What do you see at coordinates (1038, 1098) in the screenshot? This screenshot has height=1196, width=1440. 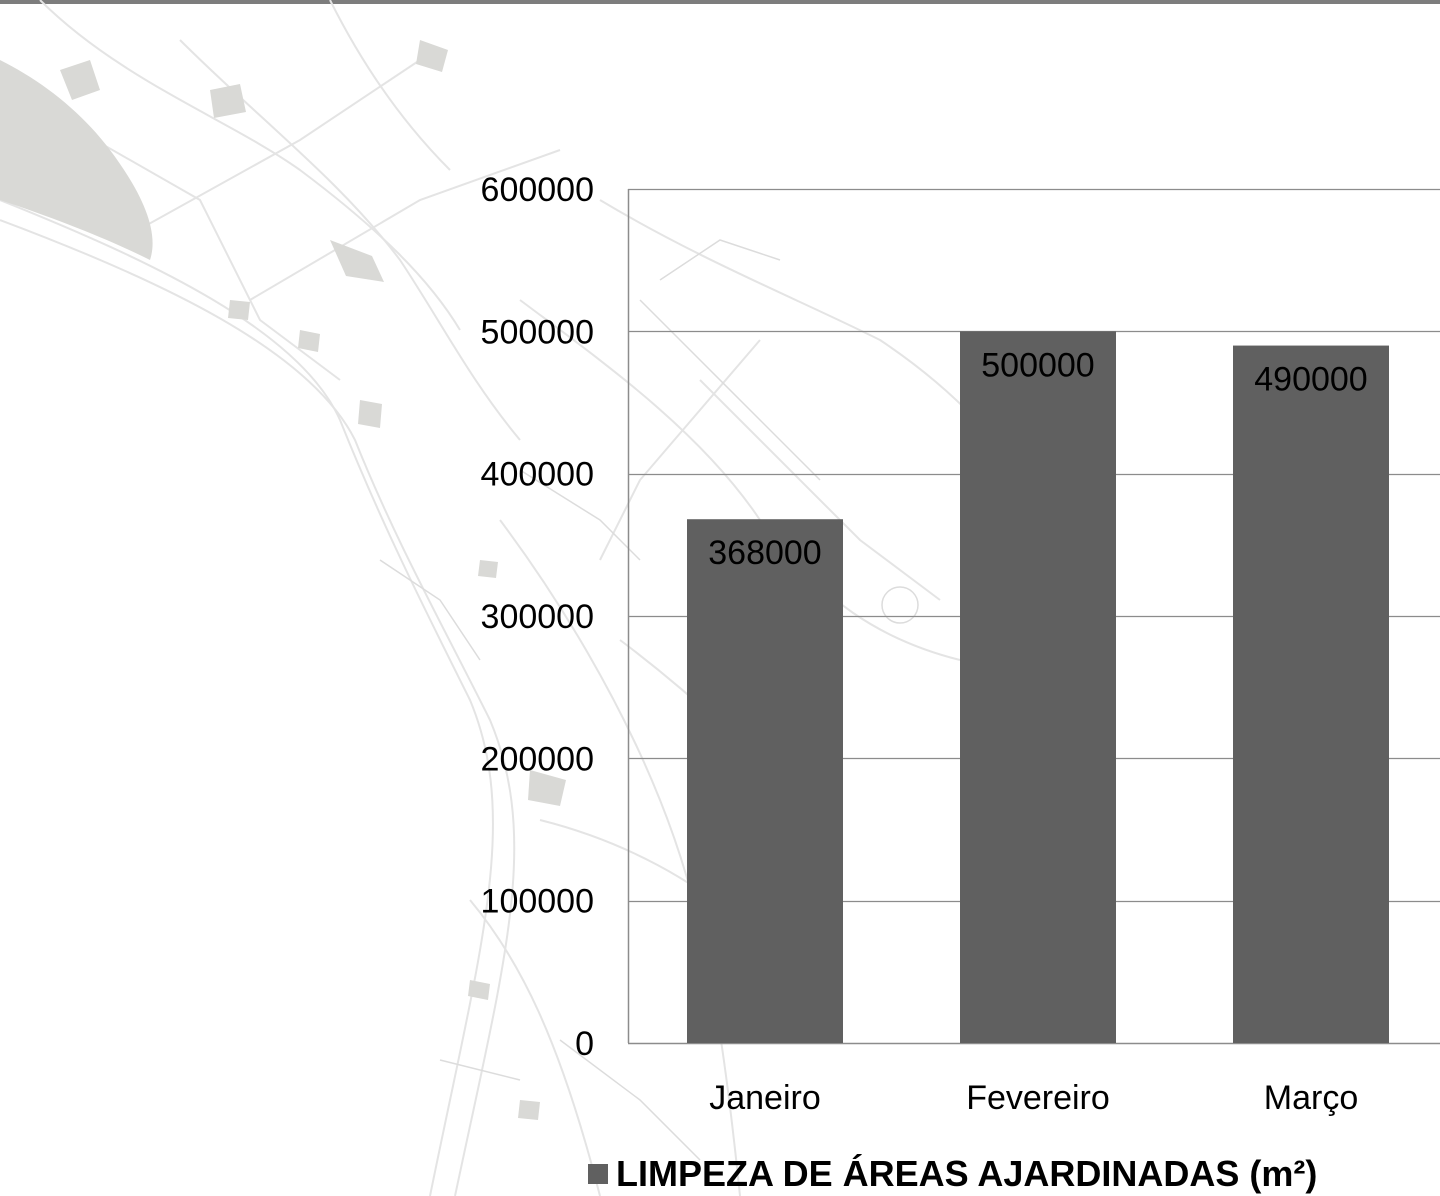 I see `x-category-label: Fevereiro` at bounding box center [1038, 1098].